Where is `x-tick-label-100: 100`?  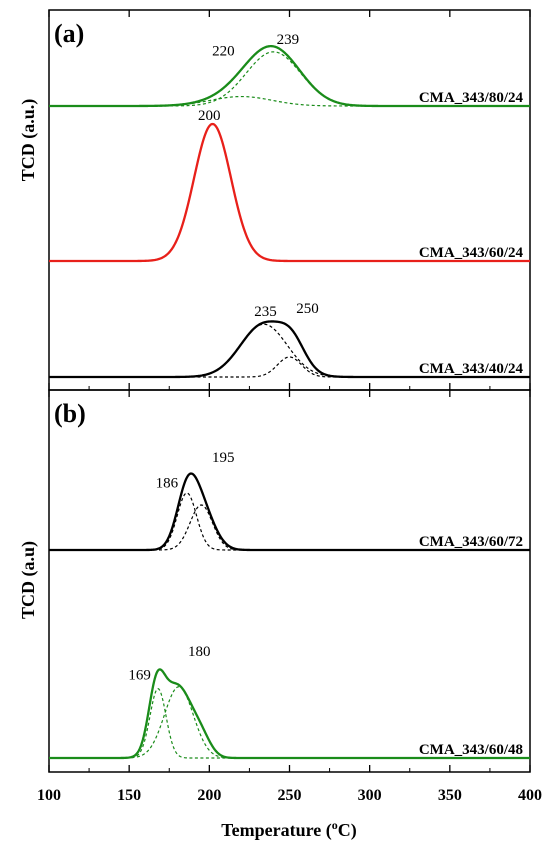 x-tick-label-100: 100 is located at coordinates (49, 795).